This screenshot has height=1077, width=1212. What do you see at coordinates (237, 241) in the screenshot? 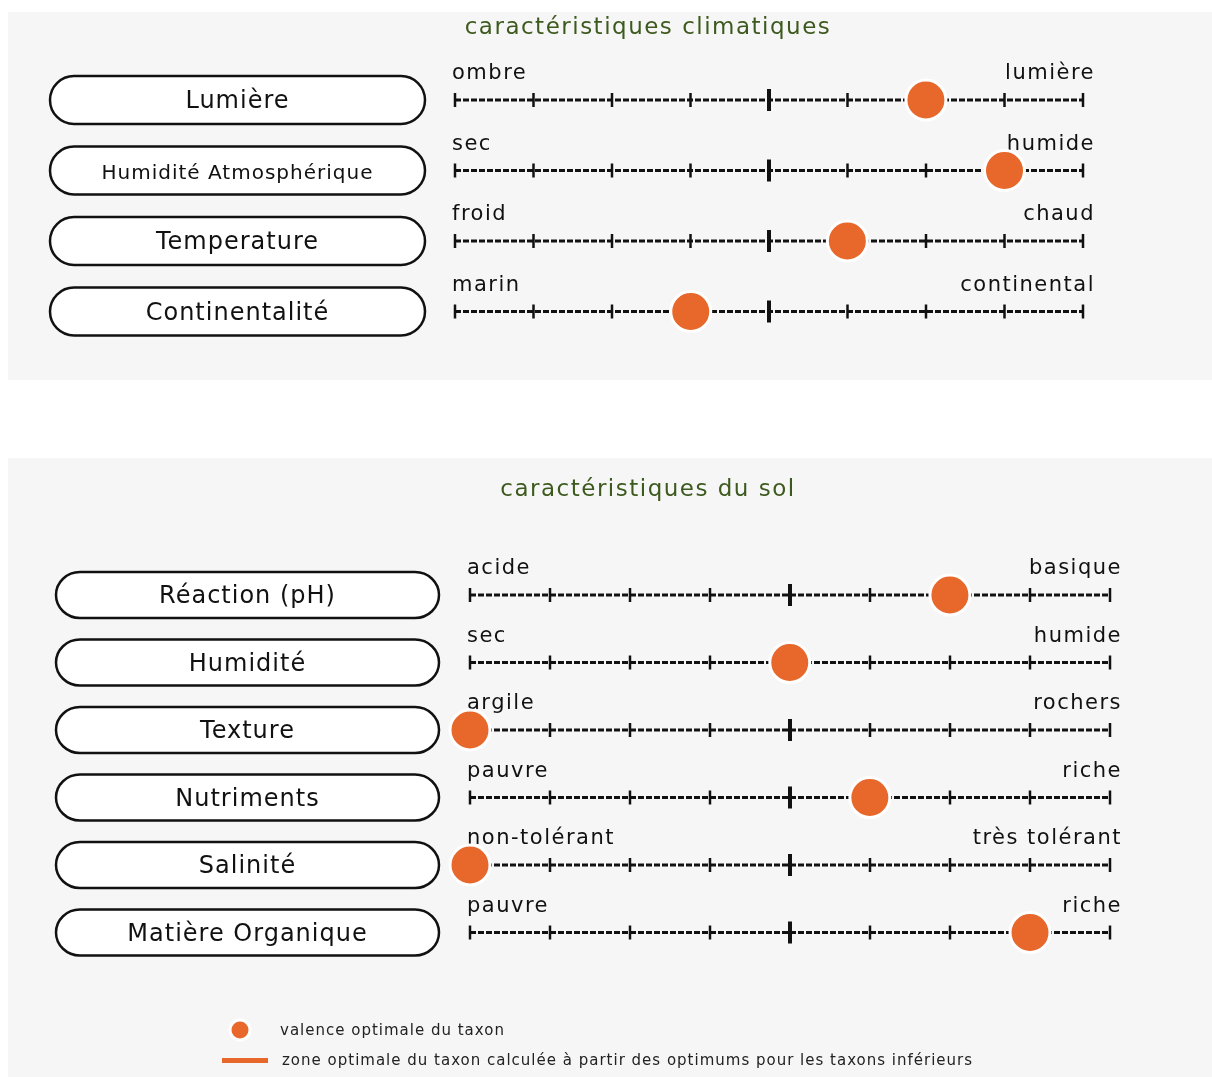
I see `y-tick-label: Temperature` at bounding box center [237, 241].